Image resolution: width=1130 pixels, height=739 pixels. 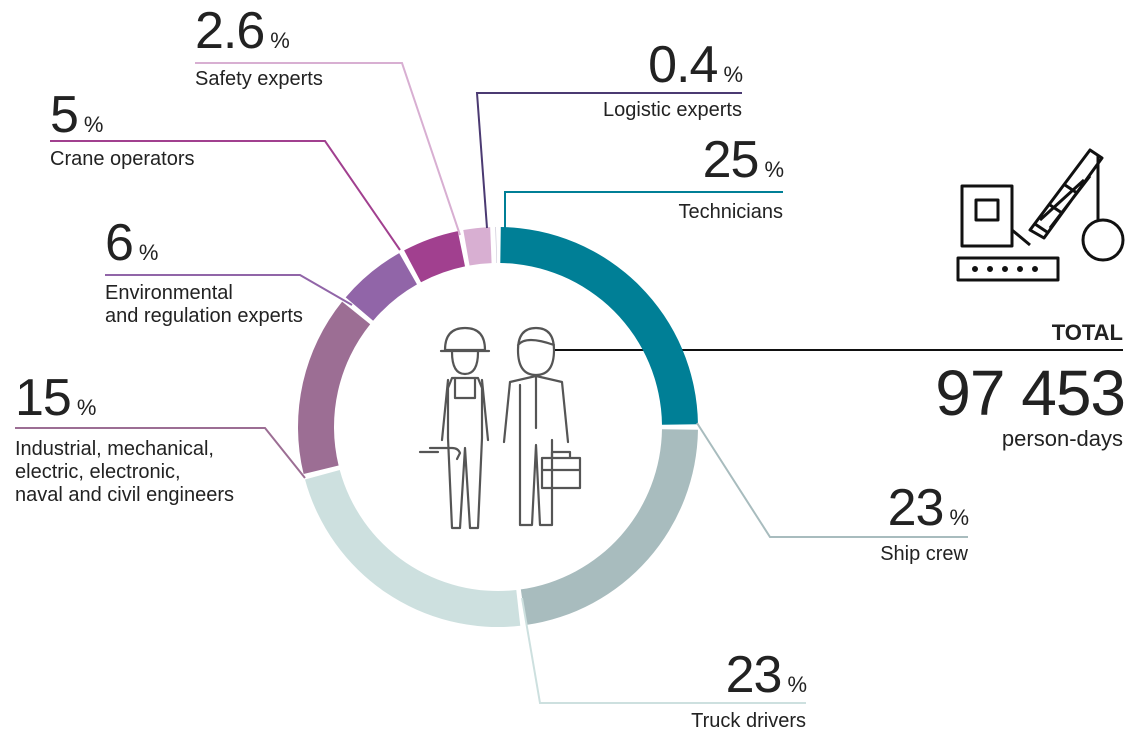 I want to click on value-label: 0.4%, so click(x=695, y=68).